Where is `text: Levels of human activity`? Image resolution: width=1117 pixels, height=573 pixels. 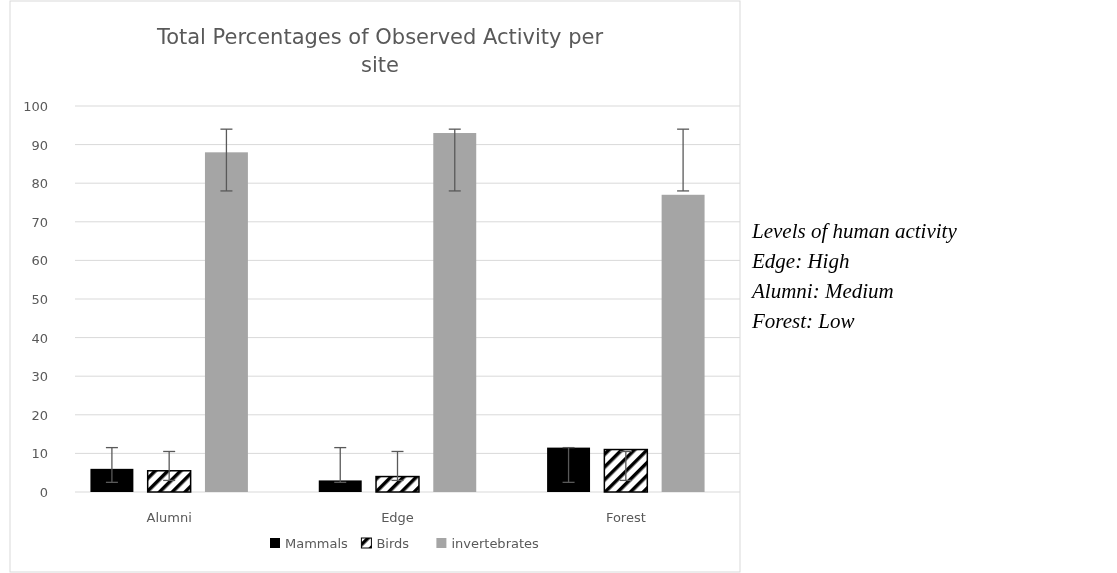
text: Levels of human activity is located at coordinates (854, 231).